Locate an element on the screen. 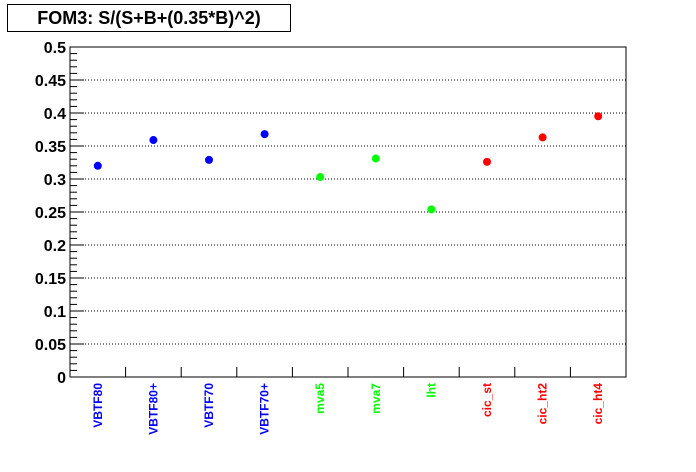 This screenshot has height=472, width=696. x-tick-label: VBTF70+ is located at coordinates (265, 409).